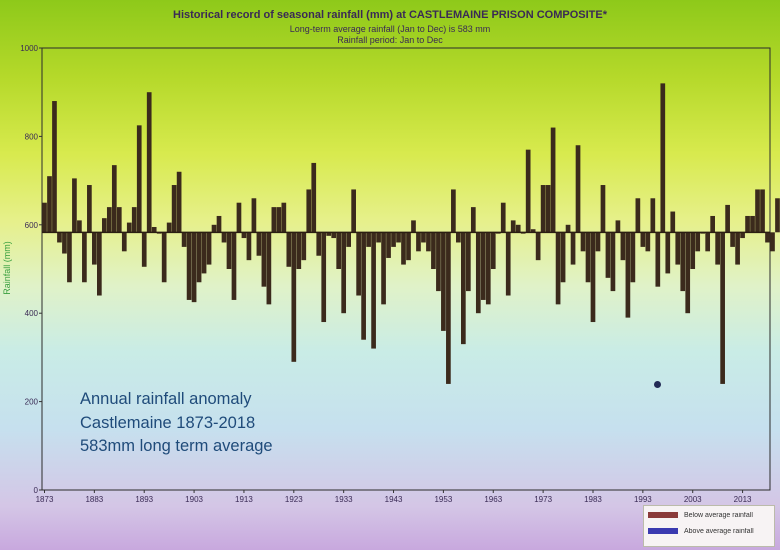  I want to click on x-tick-label-1983: 1983, so click(593, 499).